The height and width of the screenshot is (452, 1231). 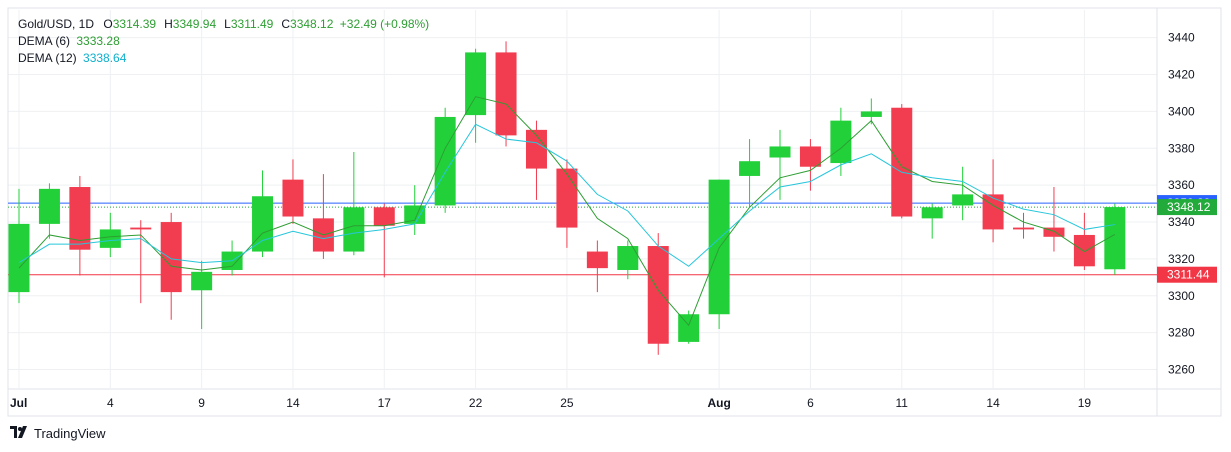 What do you see at coordinates (1181, 38) in the screenshot?
I see `y-tick-label: 3440` at bounding box center [1181, 38].